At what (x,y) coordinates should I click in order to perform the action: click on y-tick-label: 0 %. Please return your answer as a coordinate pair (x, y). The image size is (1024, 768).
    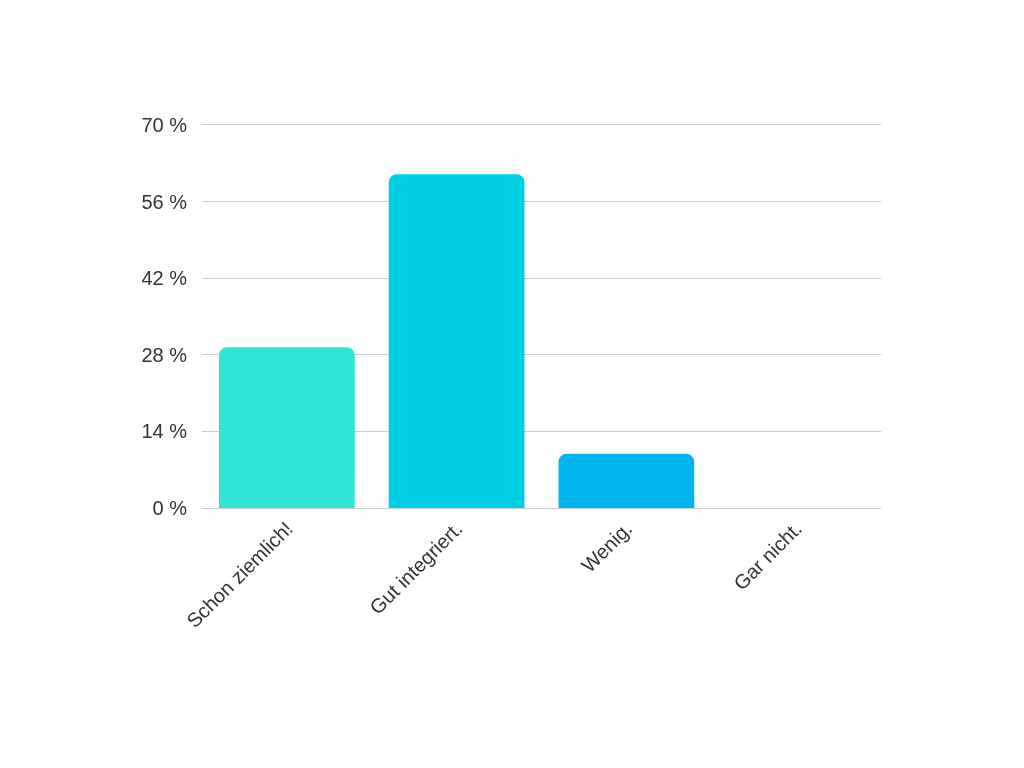
    Looking at the image, I should click on (170, 508).